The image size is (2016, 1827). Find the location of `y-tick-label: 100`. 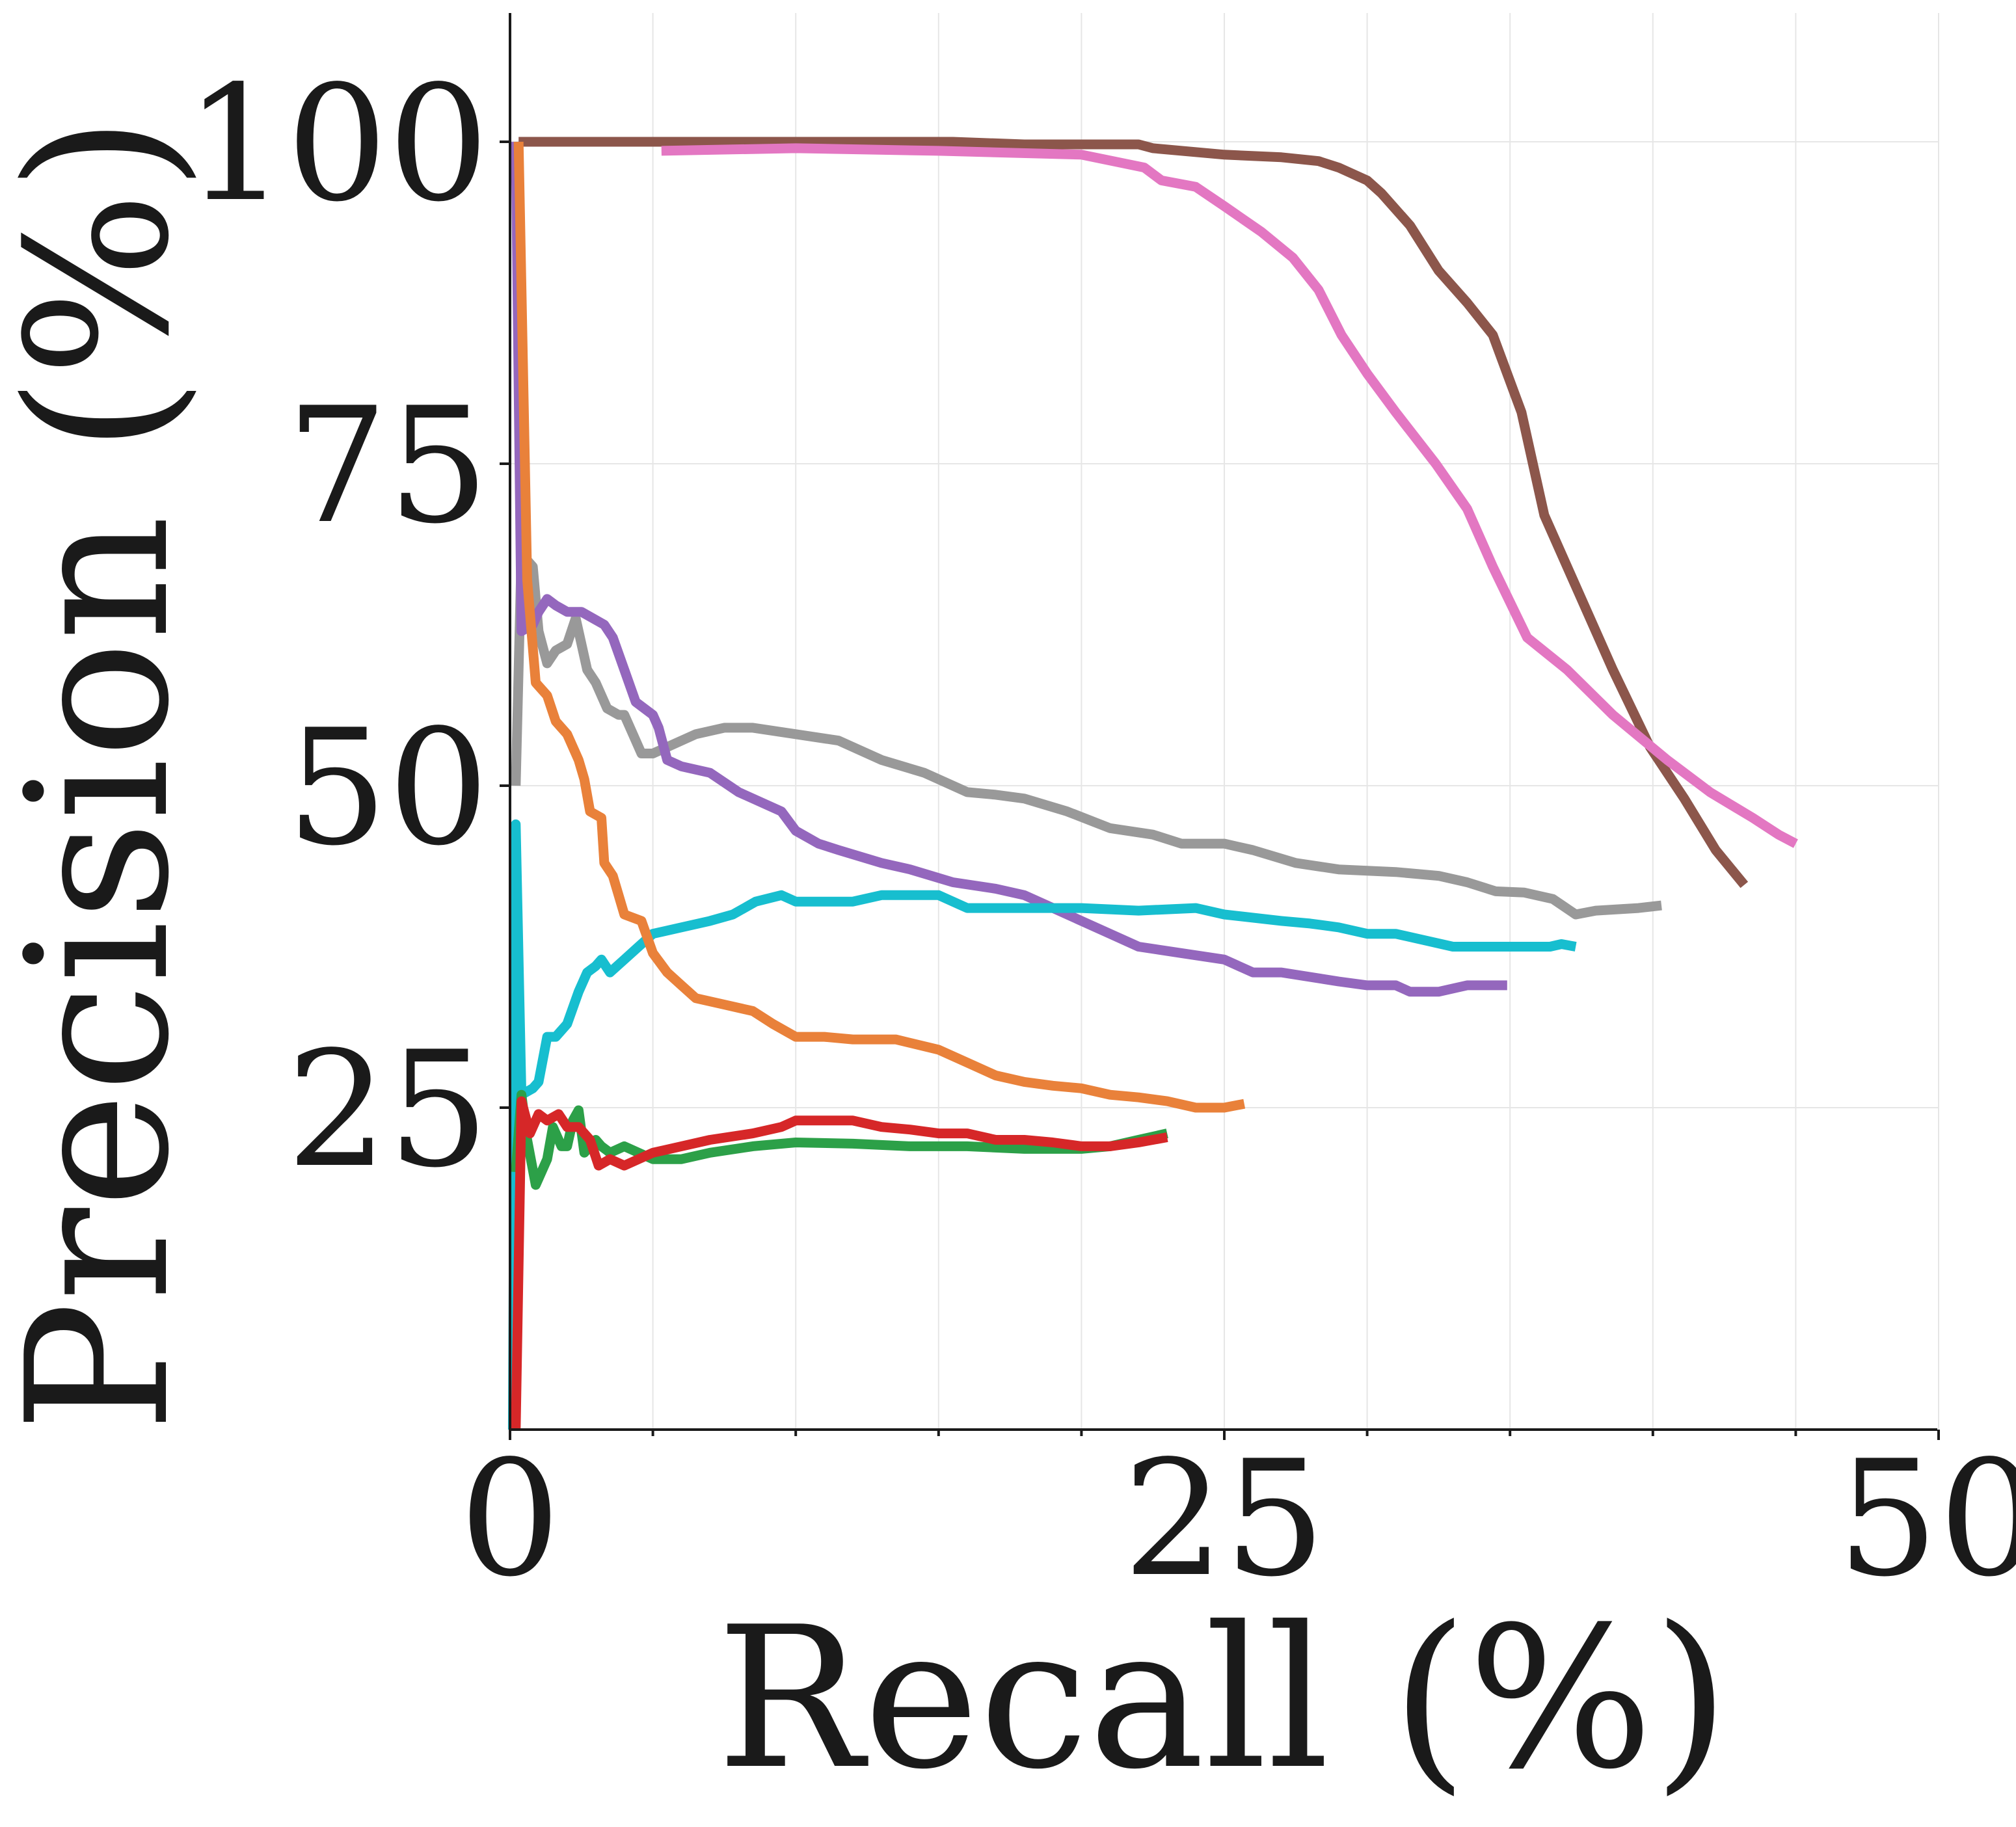

y-tick-label: 100 is located at coordinates (337, 144).